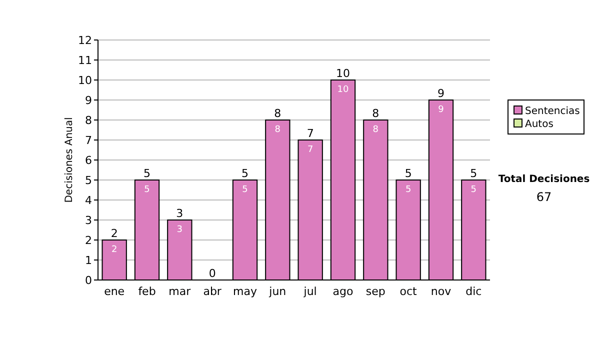 The image size is (600, 340). Describe the element at coordinates (88, 240) in the screenshot. I see `y-tick-label: 2` at that location.